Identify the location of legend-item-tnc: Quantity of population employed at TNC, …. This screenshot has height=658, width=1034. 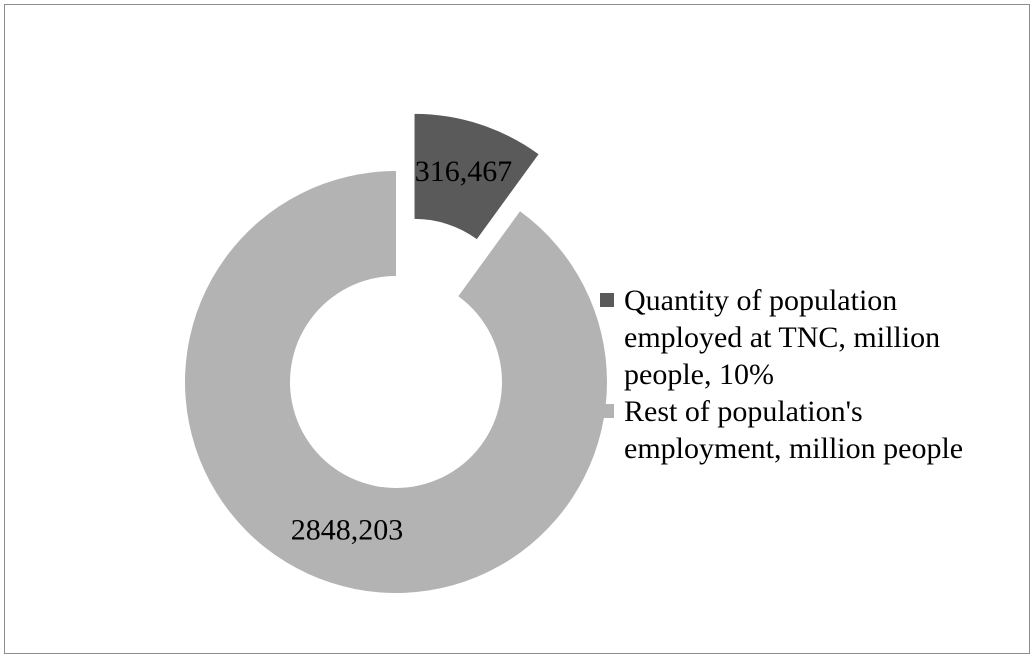
(808, 337).